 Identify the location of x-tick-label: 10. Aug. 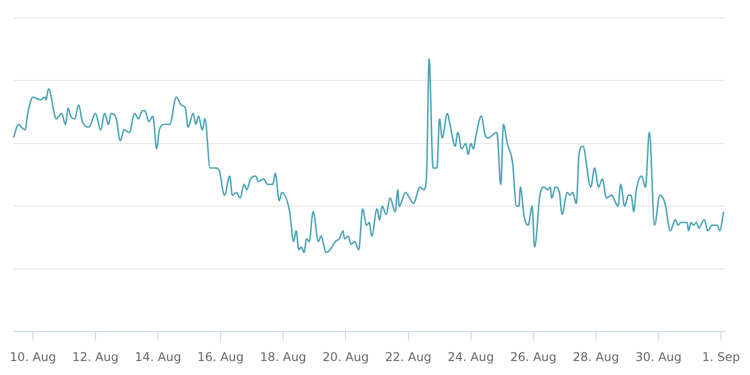
(33, 357).